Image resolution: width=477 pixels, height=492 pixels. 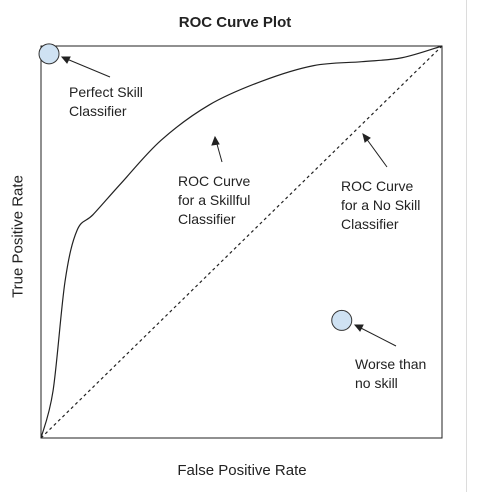 What do you see at coordinates (342, 320) in the screenshot?
I see `worse-than-no-skill-point` at bounding box center [342, 320].